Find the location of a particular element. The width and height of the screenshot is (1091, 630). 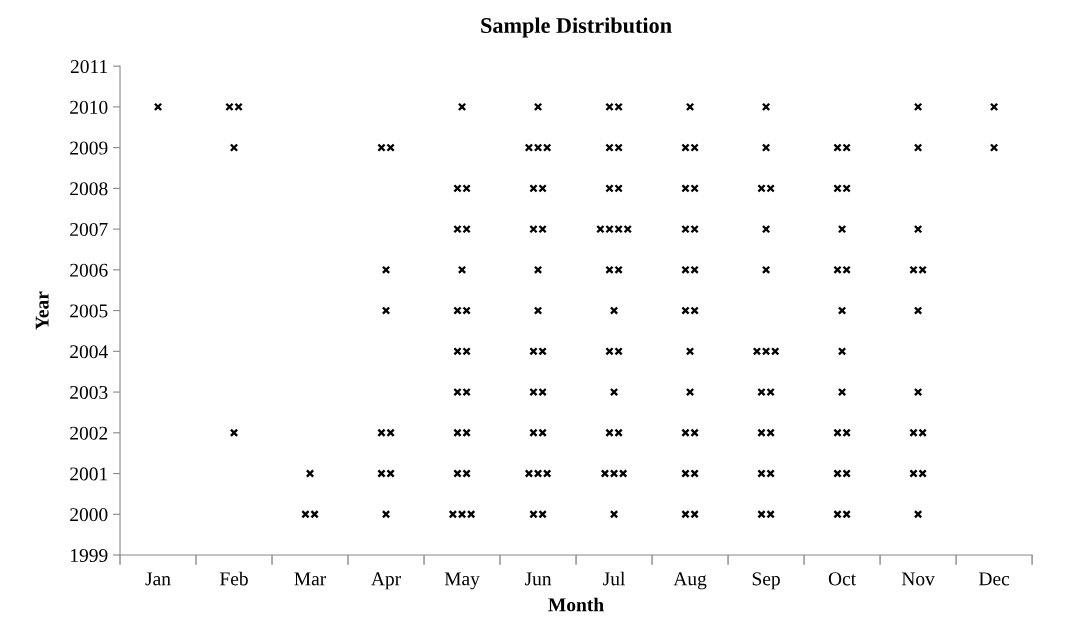

y-tick-label: 2003 is located at coordinates (89, 392).